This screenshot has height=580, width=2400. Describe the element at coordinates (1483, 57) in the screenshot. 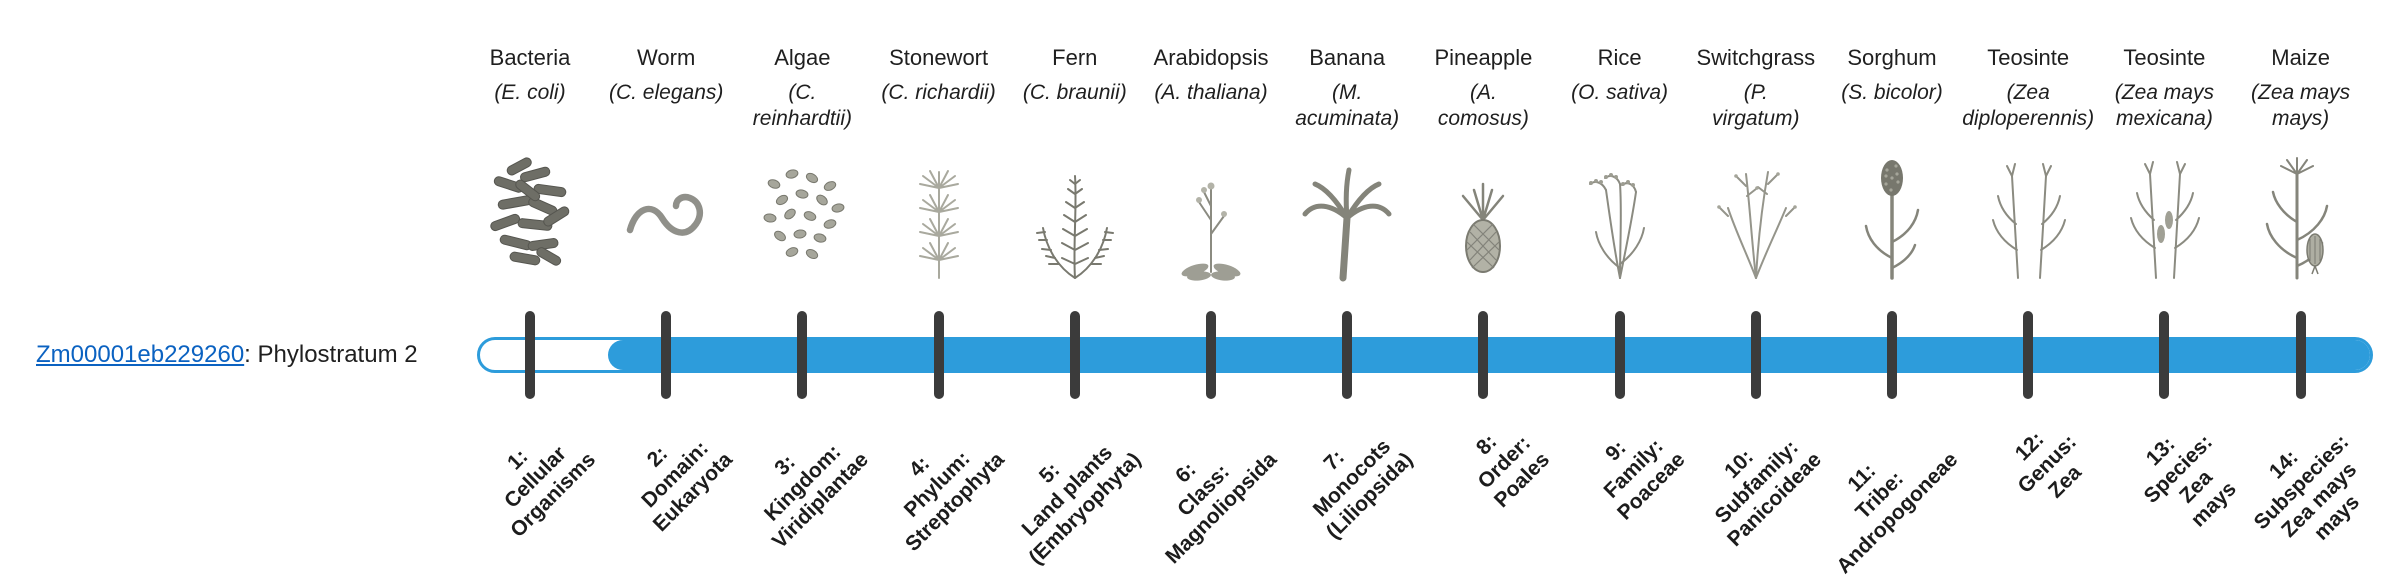

I see `organism-common-name: Pineapple` at that location.